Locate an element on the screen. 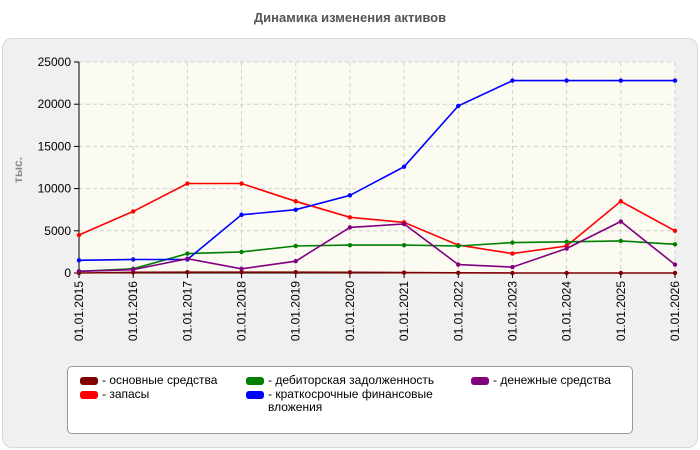 The height and width of the screenshot is (450, 700). x-tick-label: 01.01.2020 is located at coordinates (350, 311).